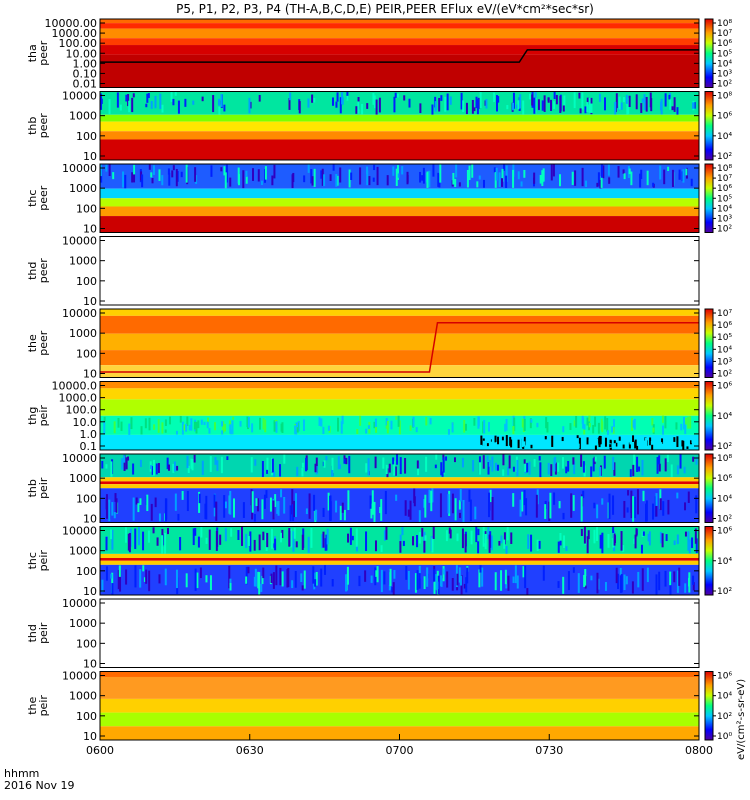 The height and width of the screenshot is (800, 750). Describe the element at coordinates (724, 117) in the screenshot. I see `colorbar-tick-label: 10⁶` at that location.